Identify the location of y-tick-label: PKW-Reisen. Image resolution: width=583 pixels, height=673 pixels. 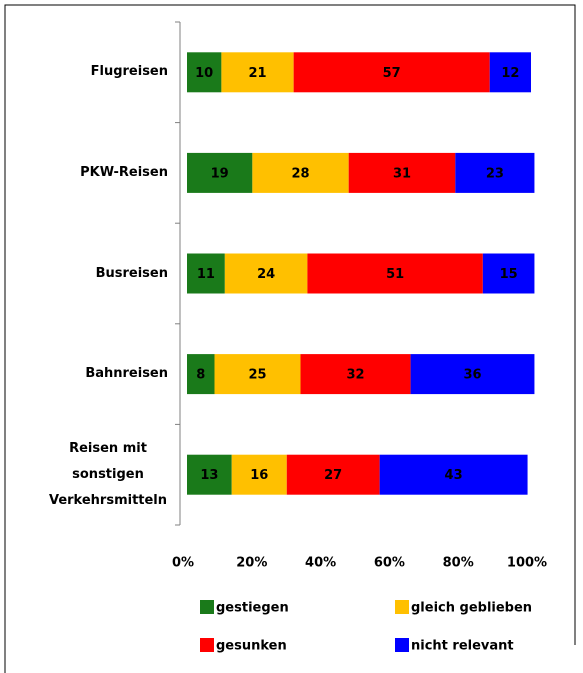
(124, 173).